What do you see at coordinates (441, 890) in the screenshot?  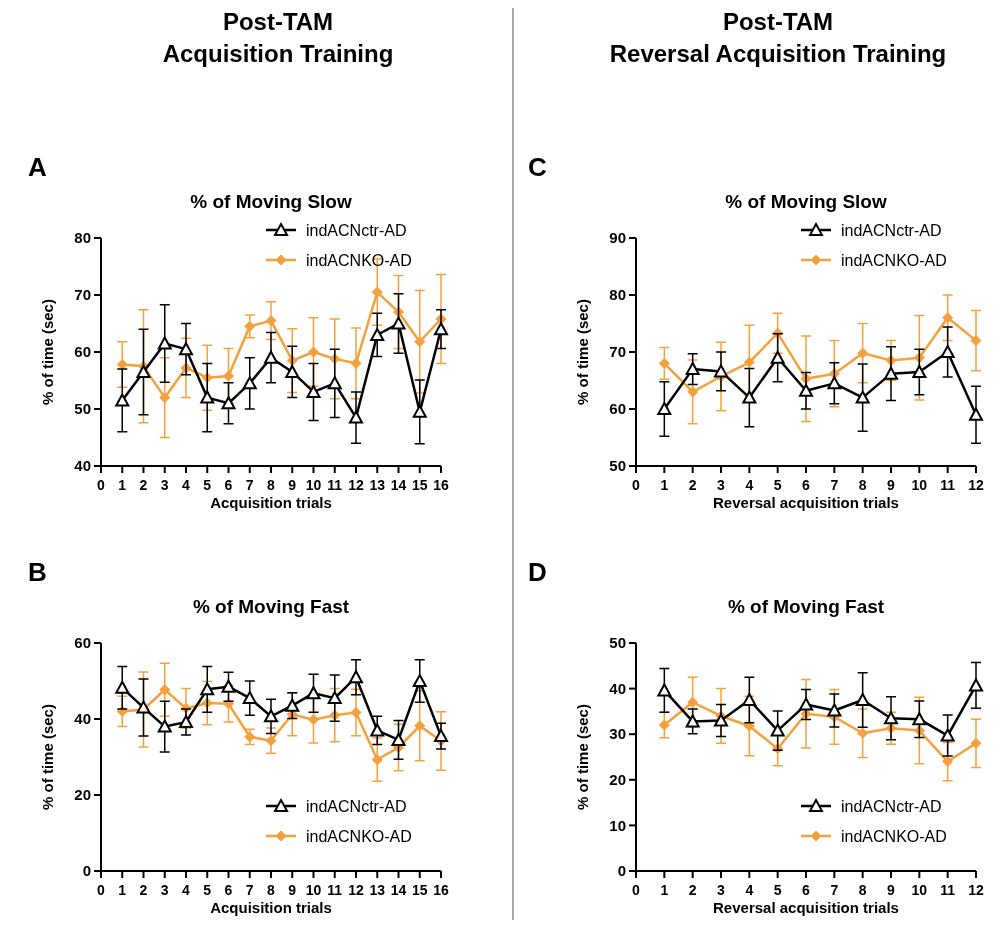 I see `x-tick-label: 16` at bounding box center [441, 890].